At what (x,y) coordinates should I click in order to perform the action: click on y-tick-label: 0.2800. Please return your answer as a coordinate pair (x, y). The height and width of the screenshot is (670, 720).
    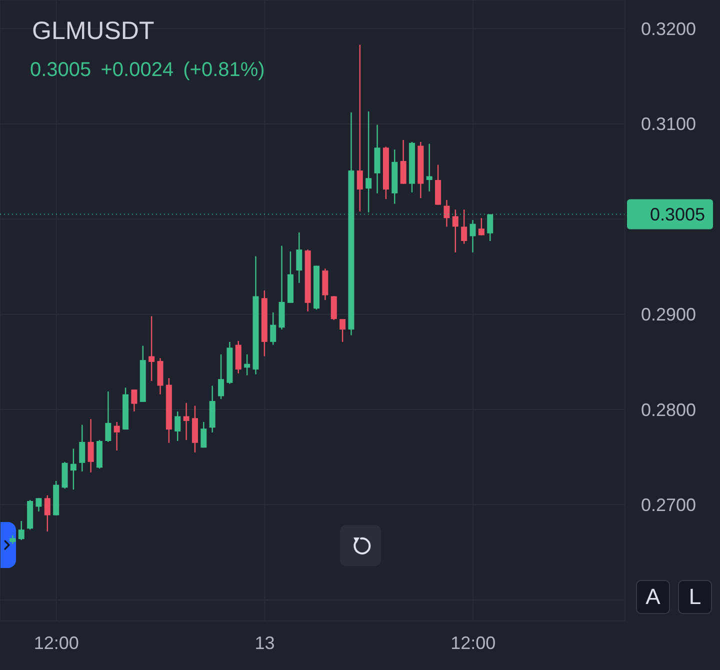
    Looking at the image, I should click on (668, 410).